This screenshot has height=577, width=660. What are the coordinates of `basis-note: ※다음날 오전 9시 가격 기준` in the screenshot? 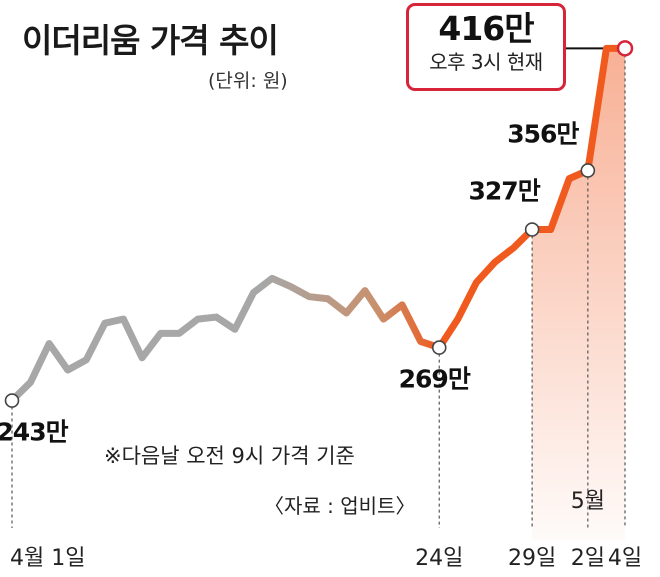 It's located at (229, 456).